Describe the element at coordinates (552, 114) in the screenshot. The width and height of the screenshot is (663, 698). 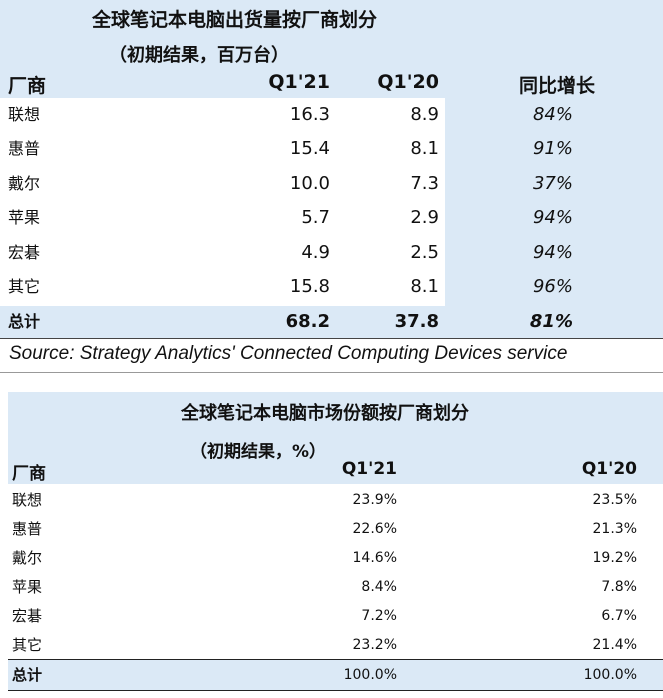
I see `value-yoy: 84%` at that location.